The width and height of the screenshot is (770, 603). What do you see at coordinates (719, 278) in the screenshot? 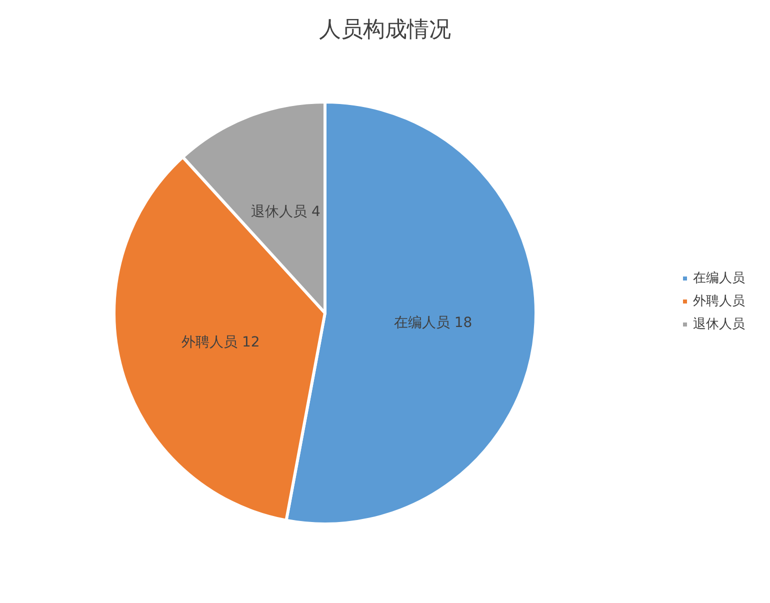
I see `legend-label: 在编人员` at bounding box center [719, 278].